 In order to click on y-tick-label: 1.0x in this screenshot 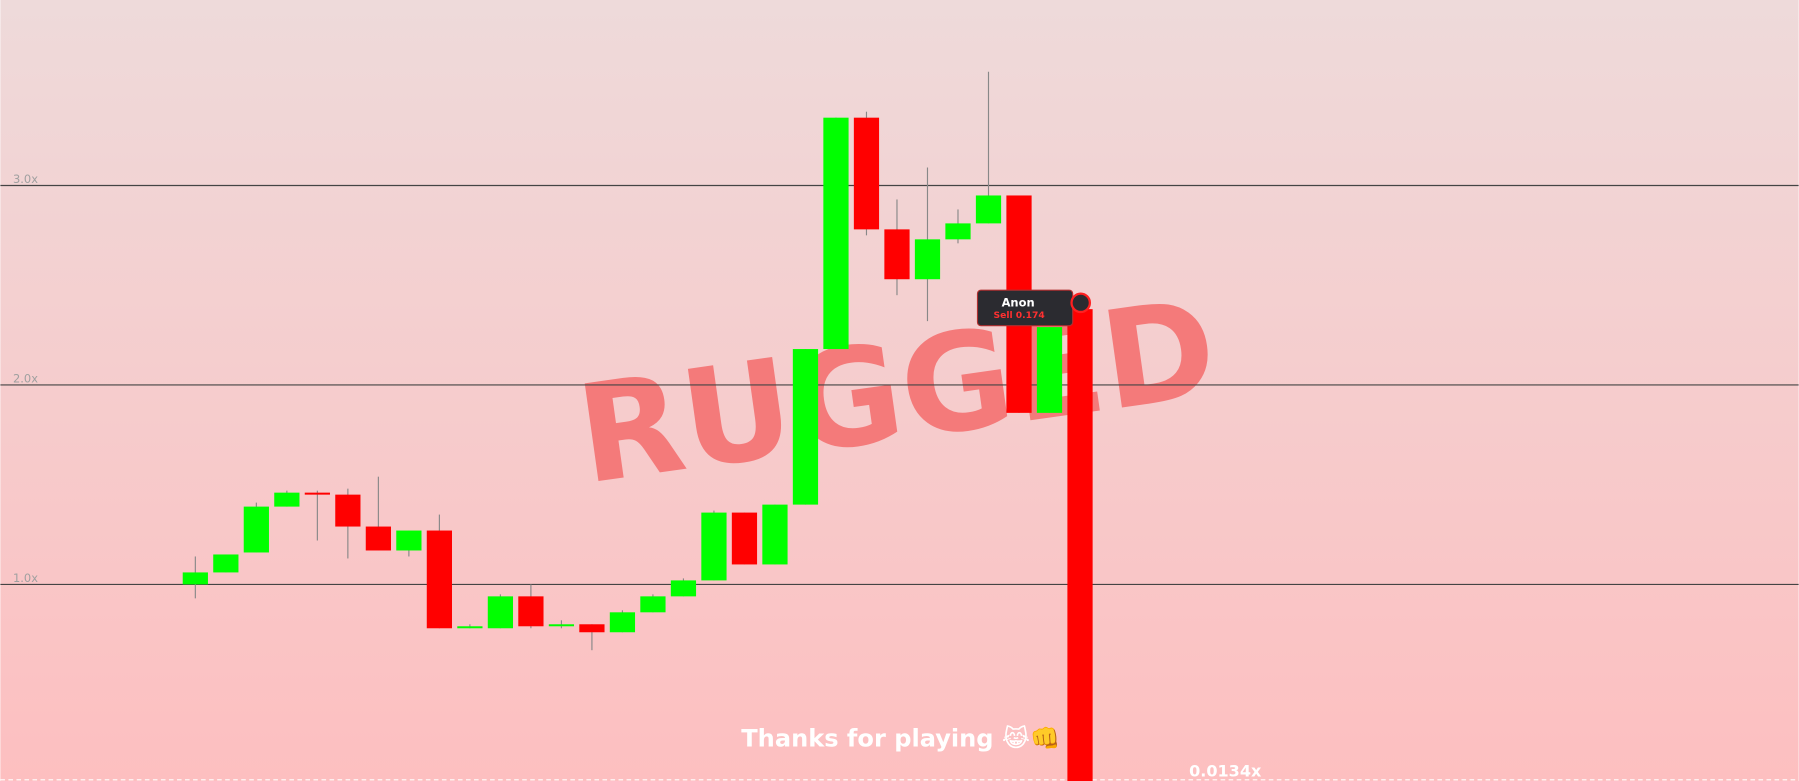, I will do `click(25, 578)`.